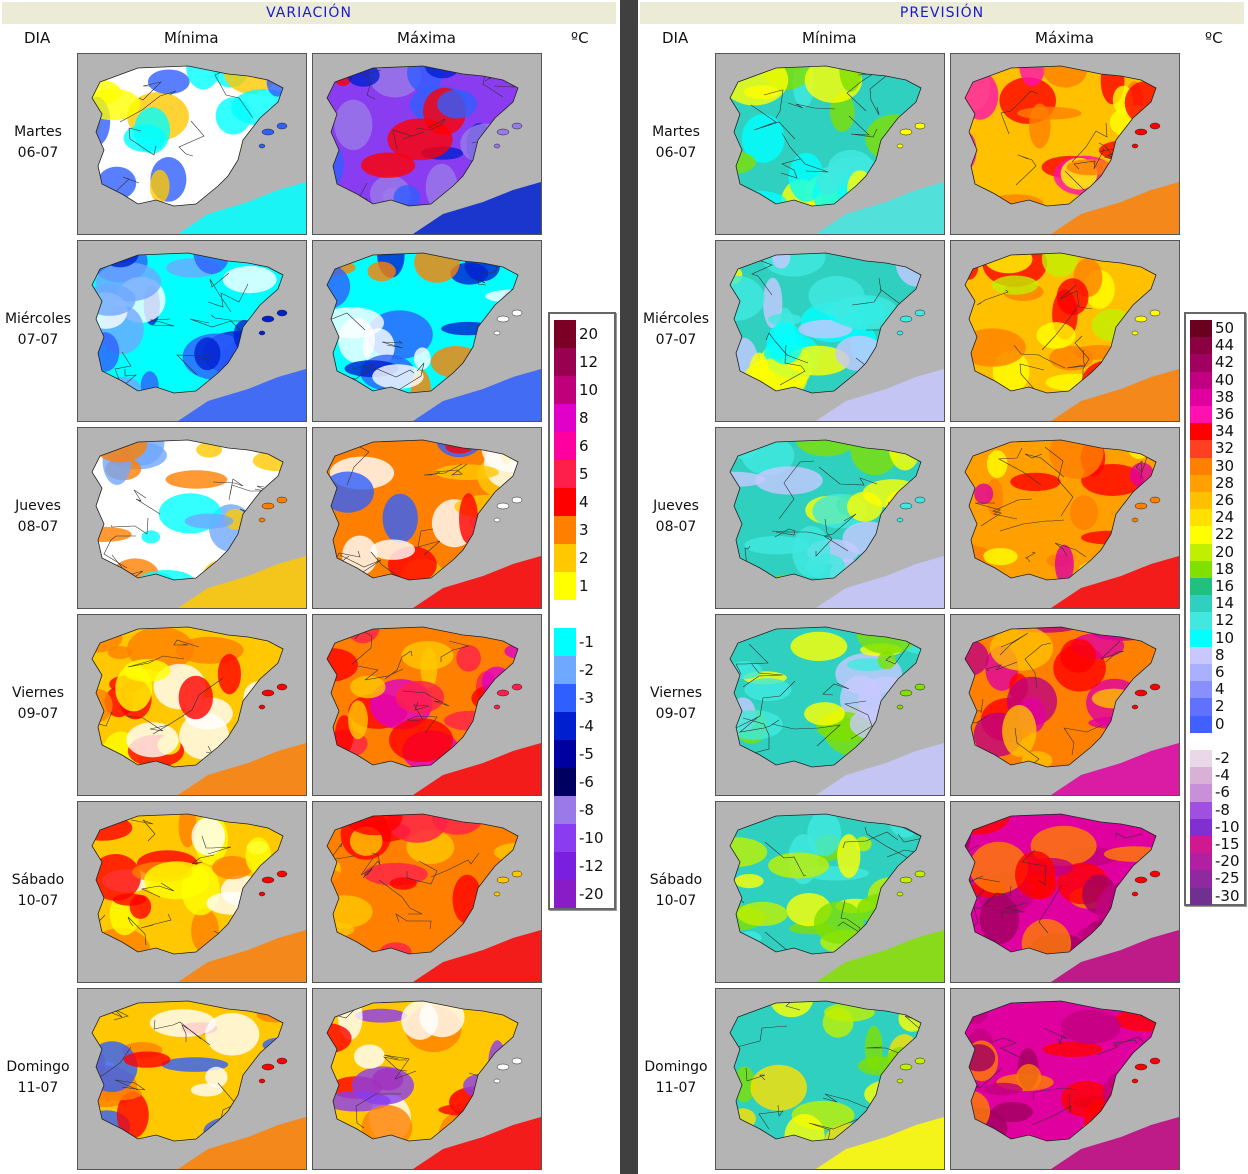 The image size is (1248, 1174). What do you see at coordinates (1065, 892) in the screenshot?
I see `pre-max-map` at bounding box center [1065, 892].